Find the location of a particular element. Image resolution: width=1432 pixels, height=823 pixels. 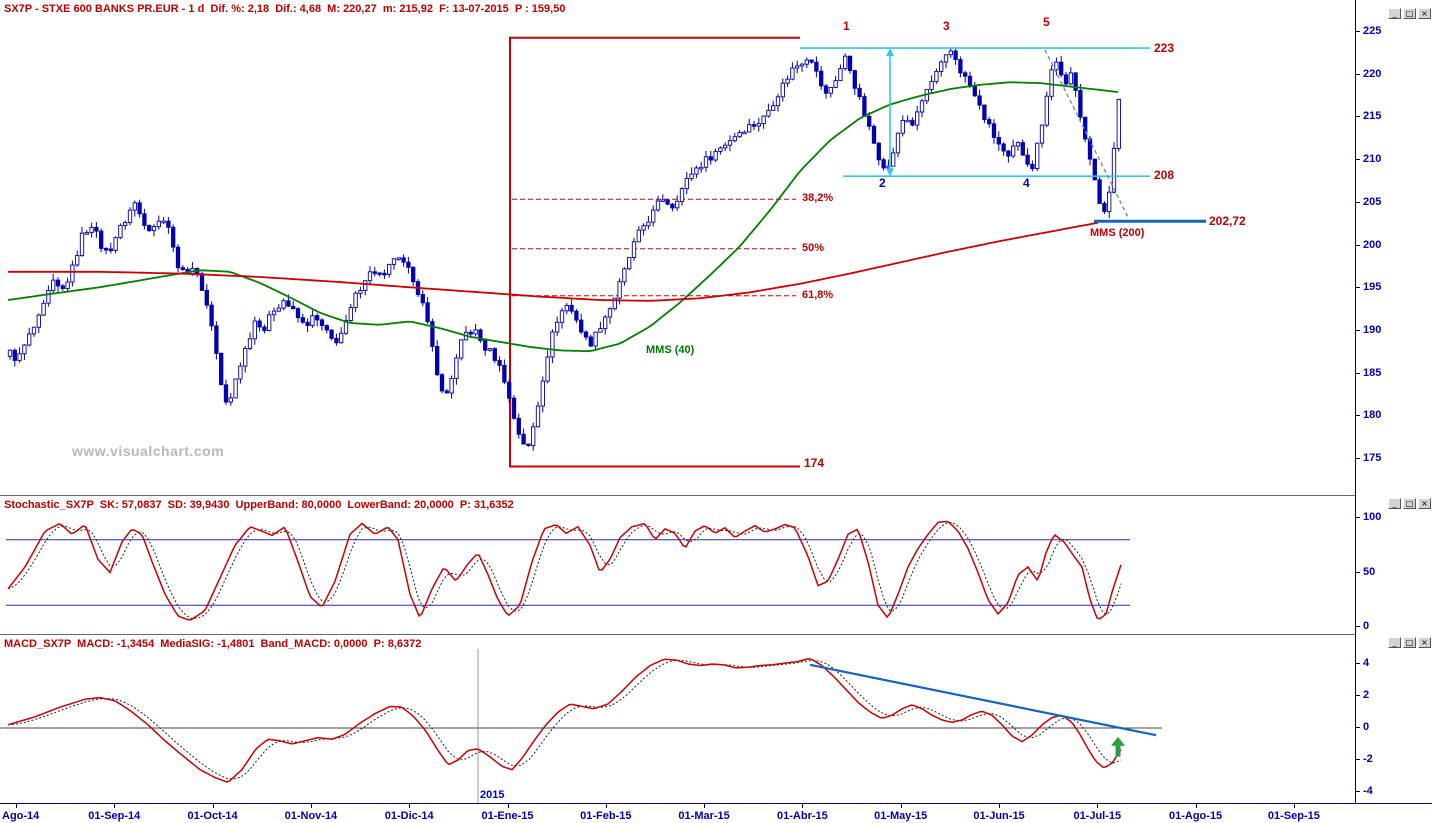

stochastic-axis-label: 0 is located at coordinates (1366, 626).